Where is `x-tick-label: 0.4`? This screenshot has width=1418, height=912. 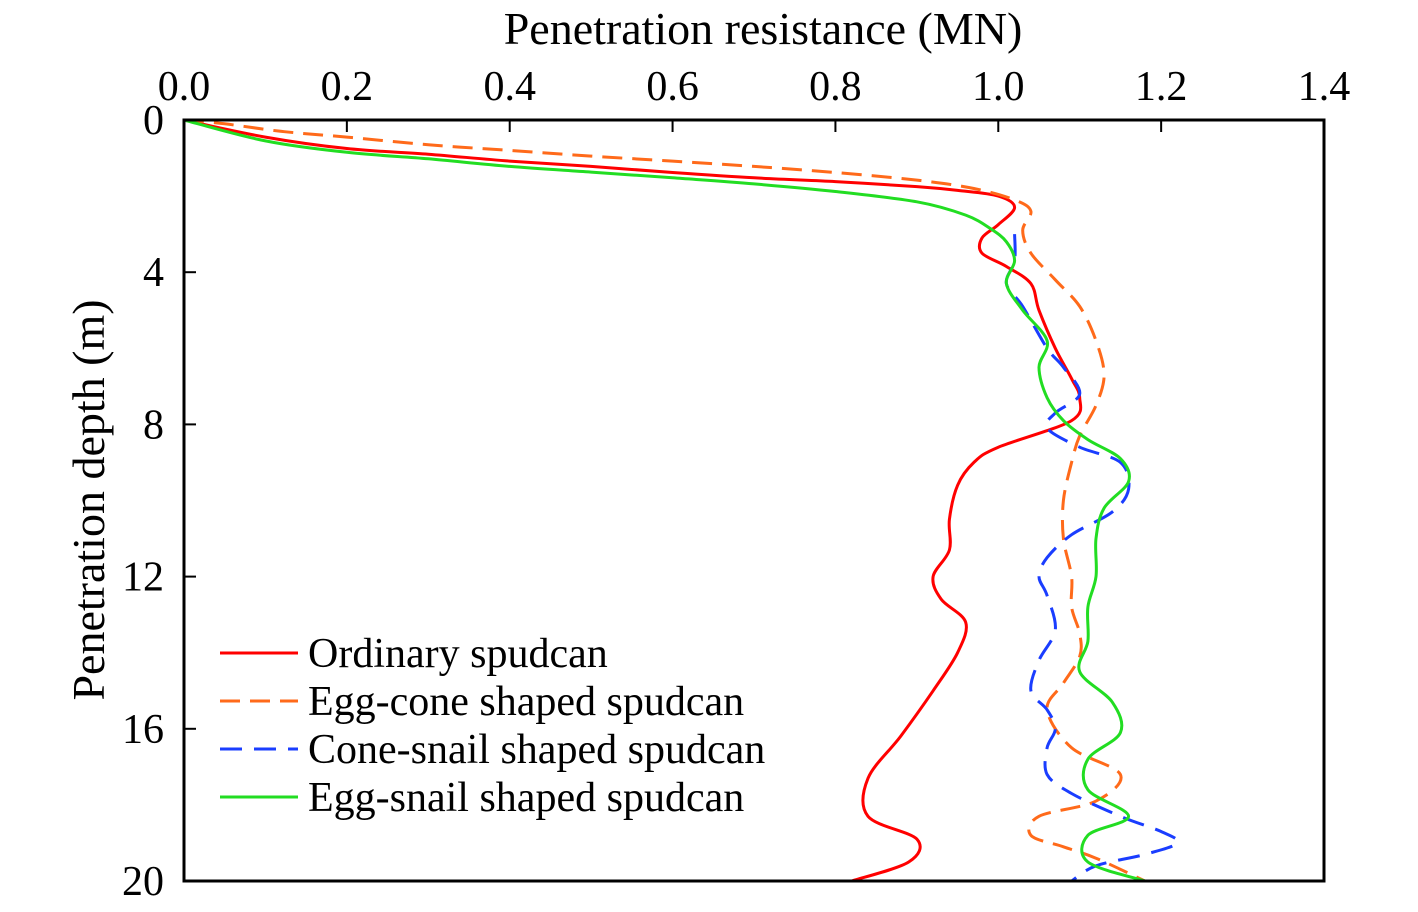 x-tick-label: 0.4 is located at coordinates (509, 87).